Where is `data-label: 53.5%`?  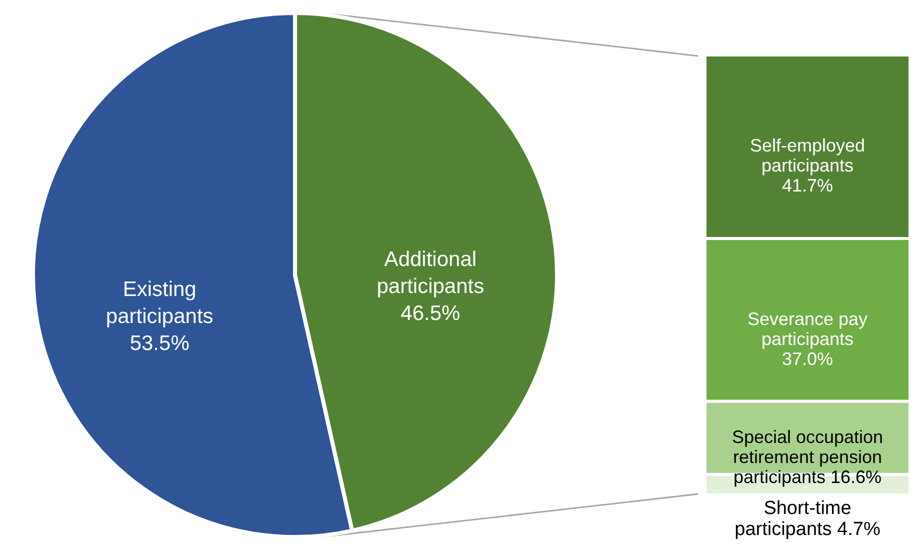
data-label: 53.5% is located at coordinates (160, 343).